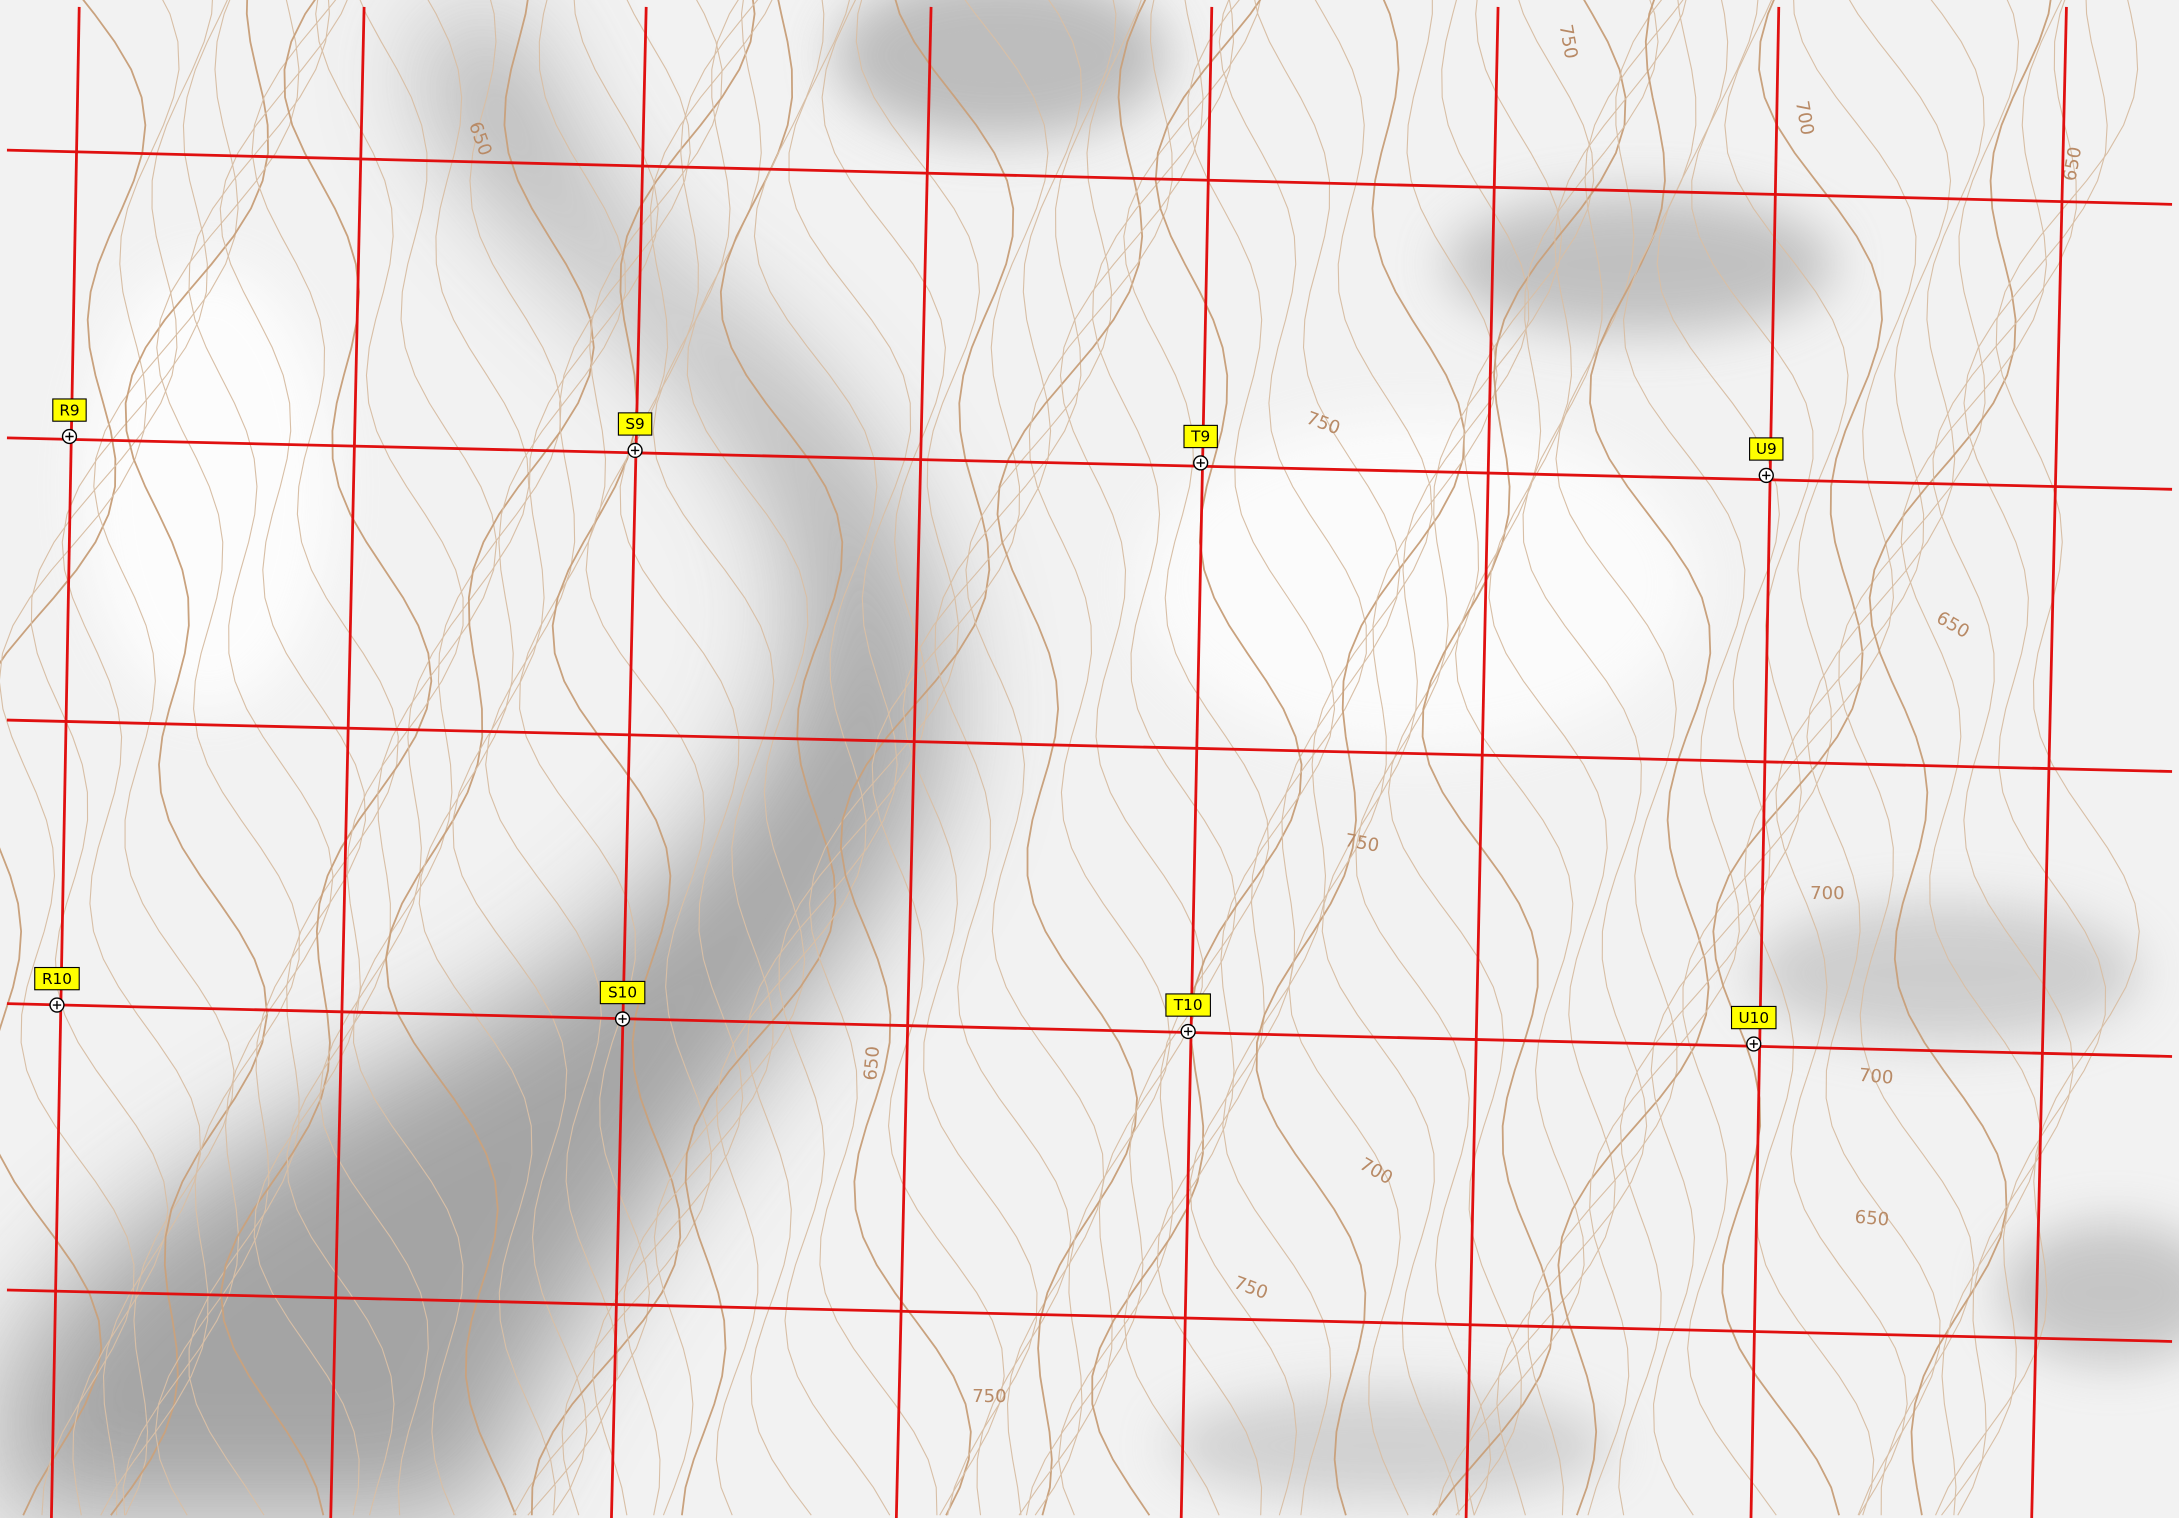  I want to click on marker-label: U10, so click(1753, 1018).